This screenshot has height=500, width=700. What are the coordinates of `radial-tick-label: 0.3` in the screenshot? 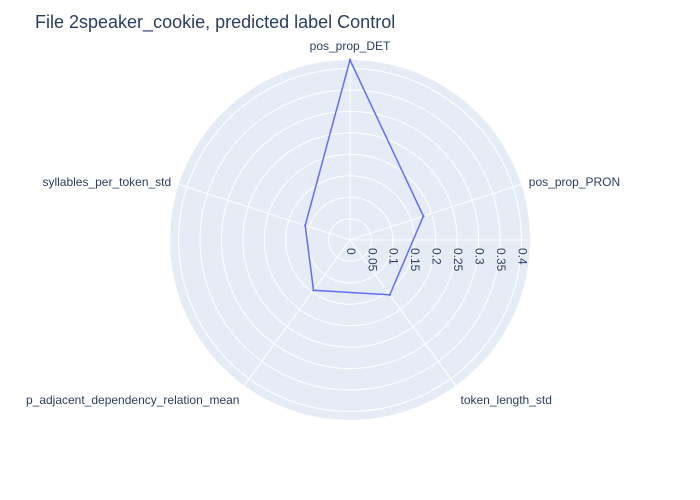 It's located at (479, 256).